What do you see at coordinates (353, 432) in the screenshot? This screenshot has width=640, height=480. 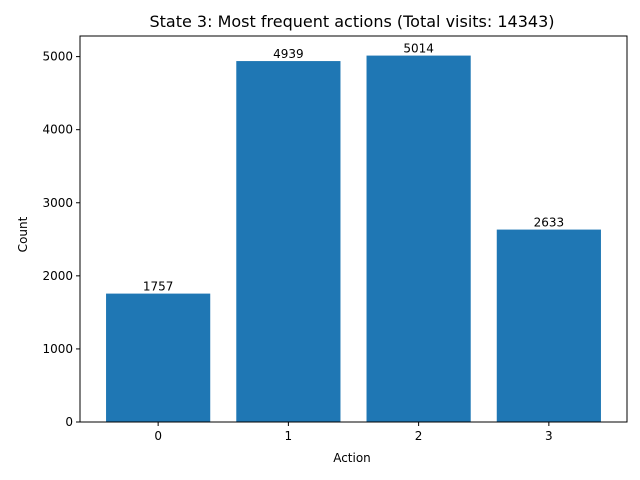 I see `x-axis: 0 1 2 3` at bounding box center [353, 432].